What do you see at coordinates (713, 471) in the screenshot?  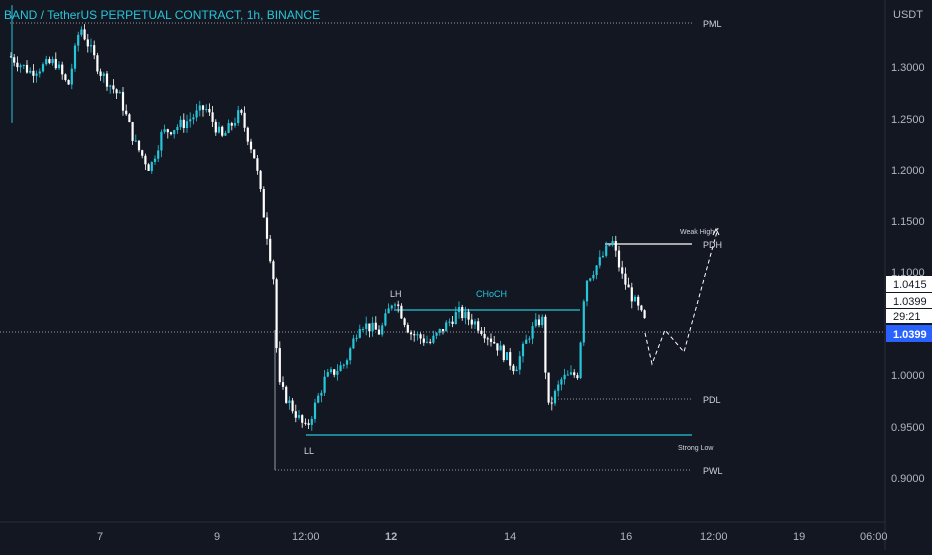 I see `pwl-label: PWL` at bounding box center [713, 471].